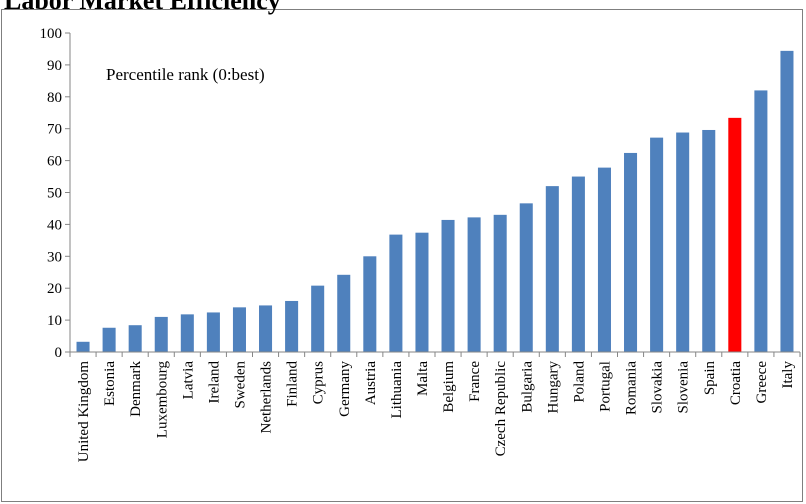  Describe the element at coordinates (396, 293) in the screenshot. I see `bar-lithuania` at that location.